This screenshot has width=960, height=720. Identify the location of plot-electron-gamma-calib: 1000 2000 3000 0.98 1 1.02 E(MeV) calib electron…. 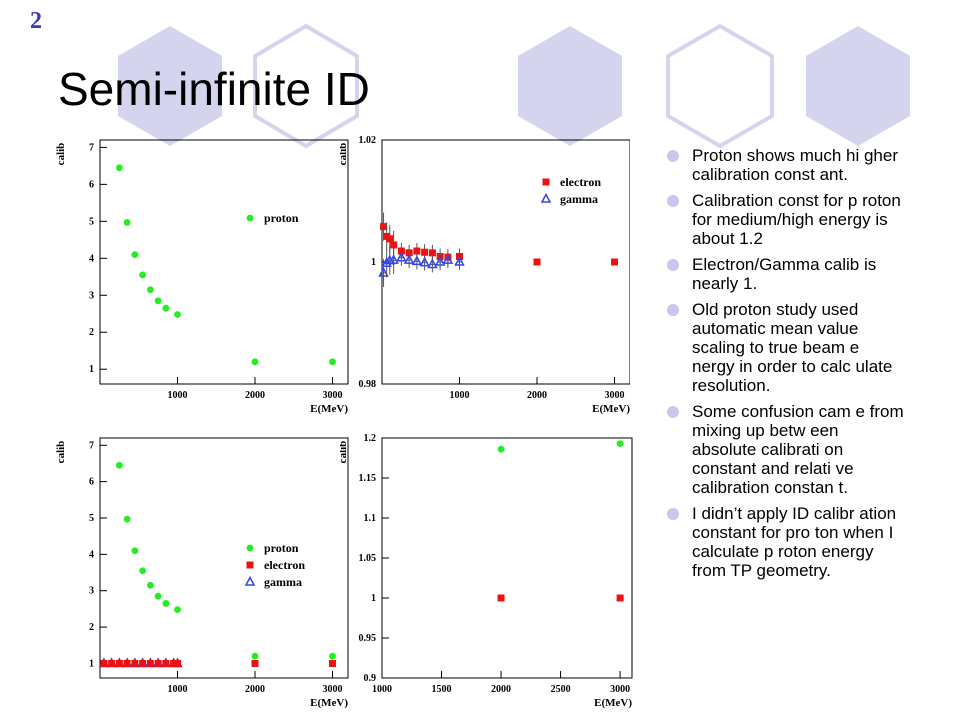
(485, 275).